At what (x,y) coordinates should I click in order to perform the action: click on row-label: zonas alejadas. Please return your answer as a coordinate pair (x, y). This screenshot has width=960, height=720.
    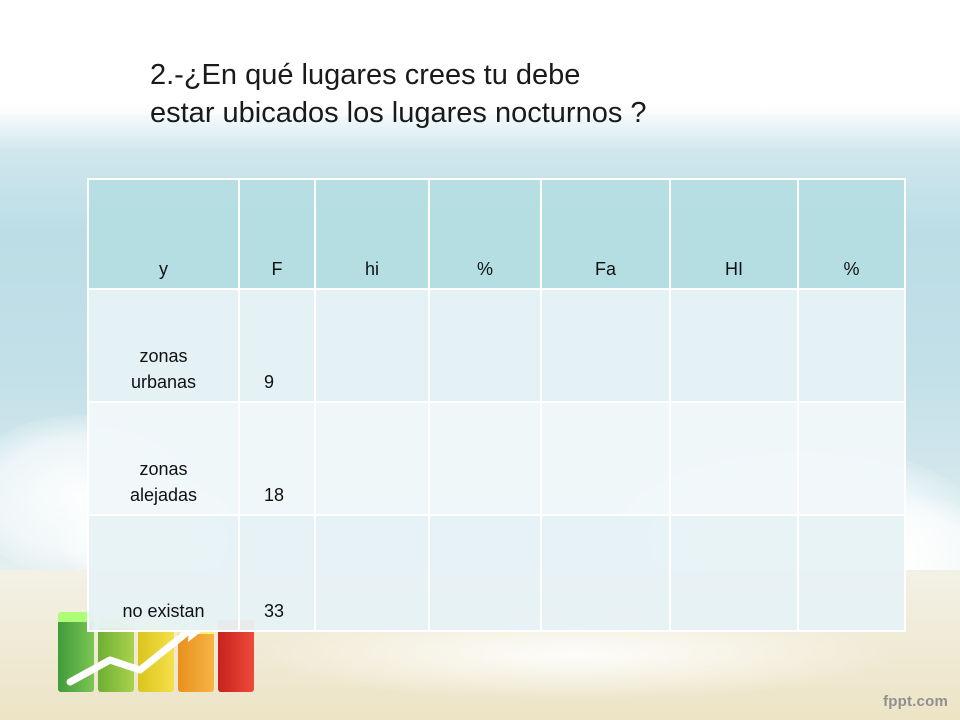
    Looking at the image, I should click on (163, 458).